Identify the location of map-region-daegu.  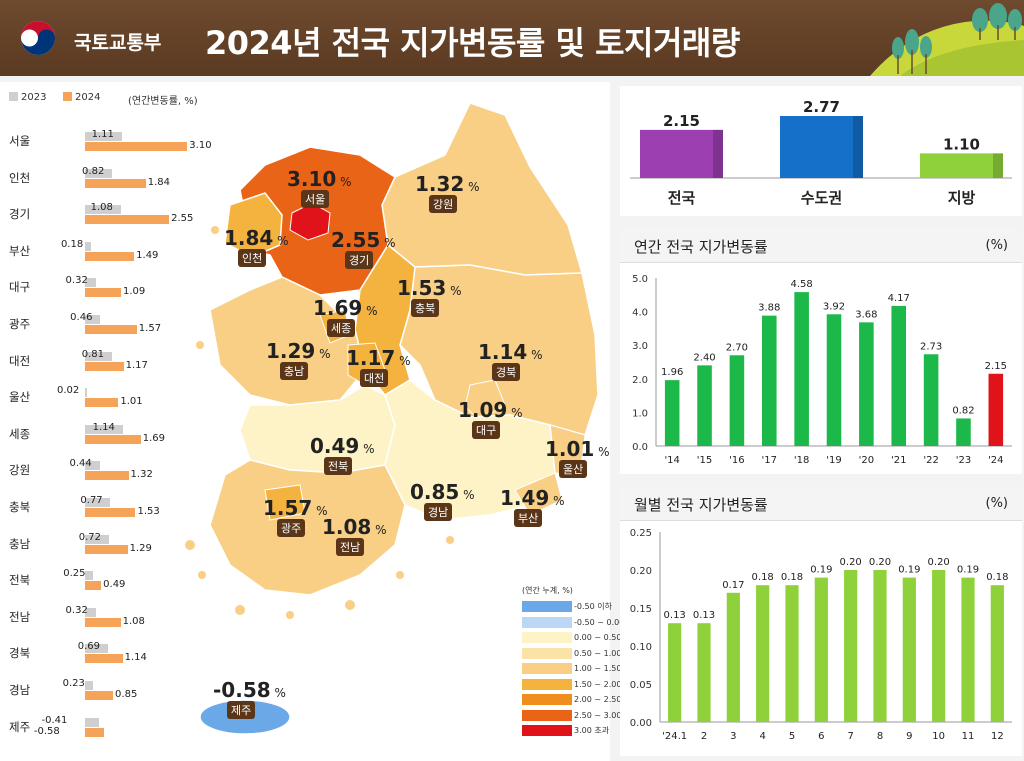
(485, 400).